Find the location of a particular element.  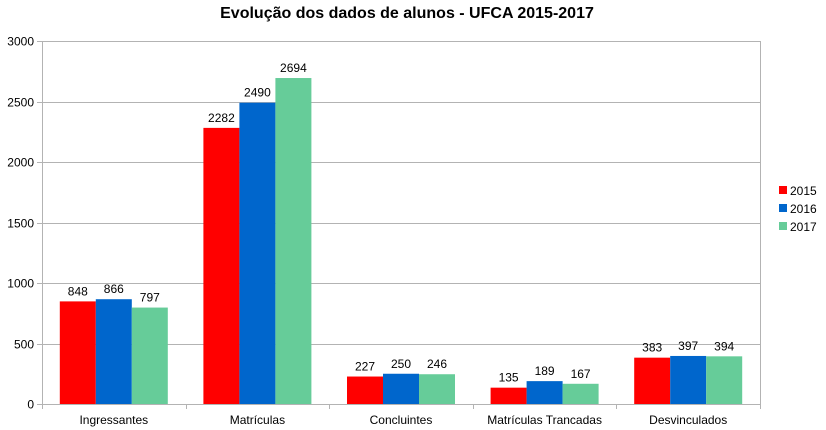

data-label: 2282 is located at coordinates (221, 118).